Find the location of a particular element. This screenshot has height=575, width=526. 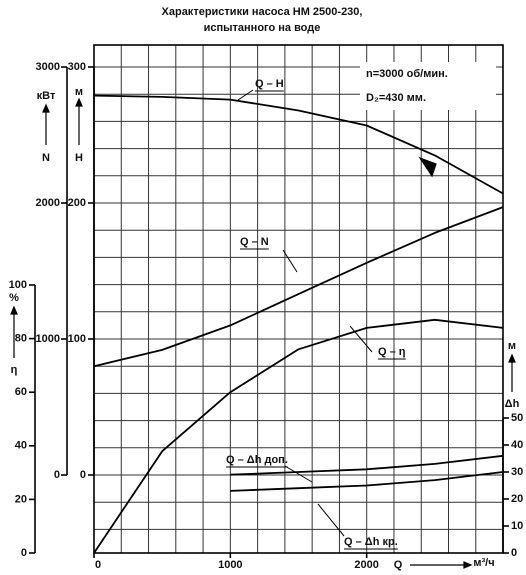

y2-tick-label: 2000 is located at coordinates (48, 203).